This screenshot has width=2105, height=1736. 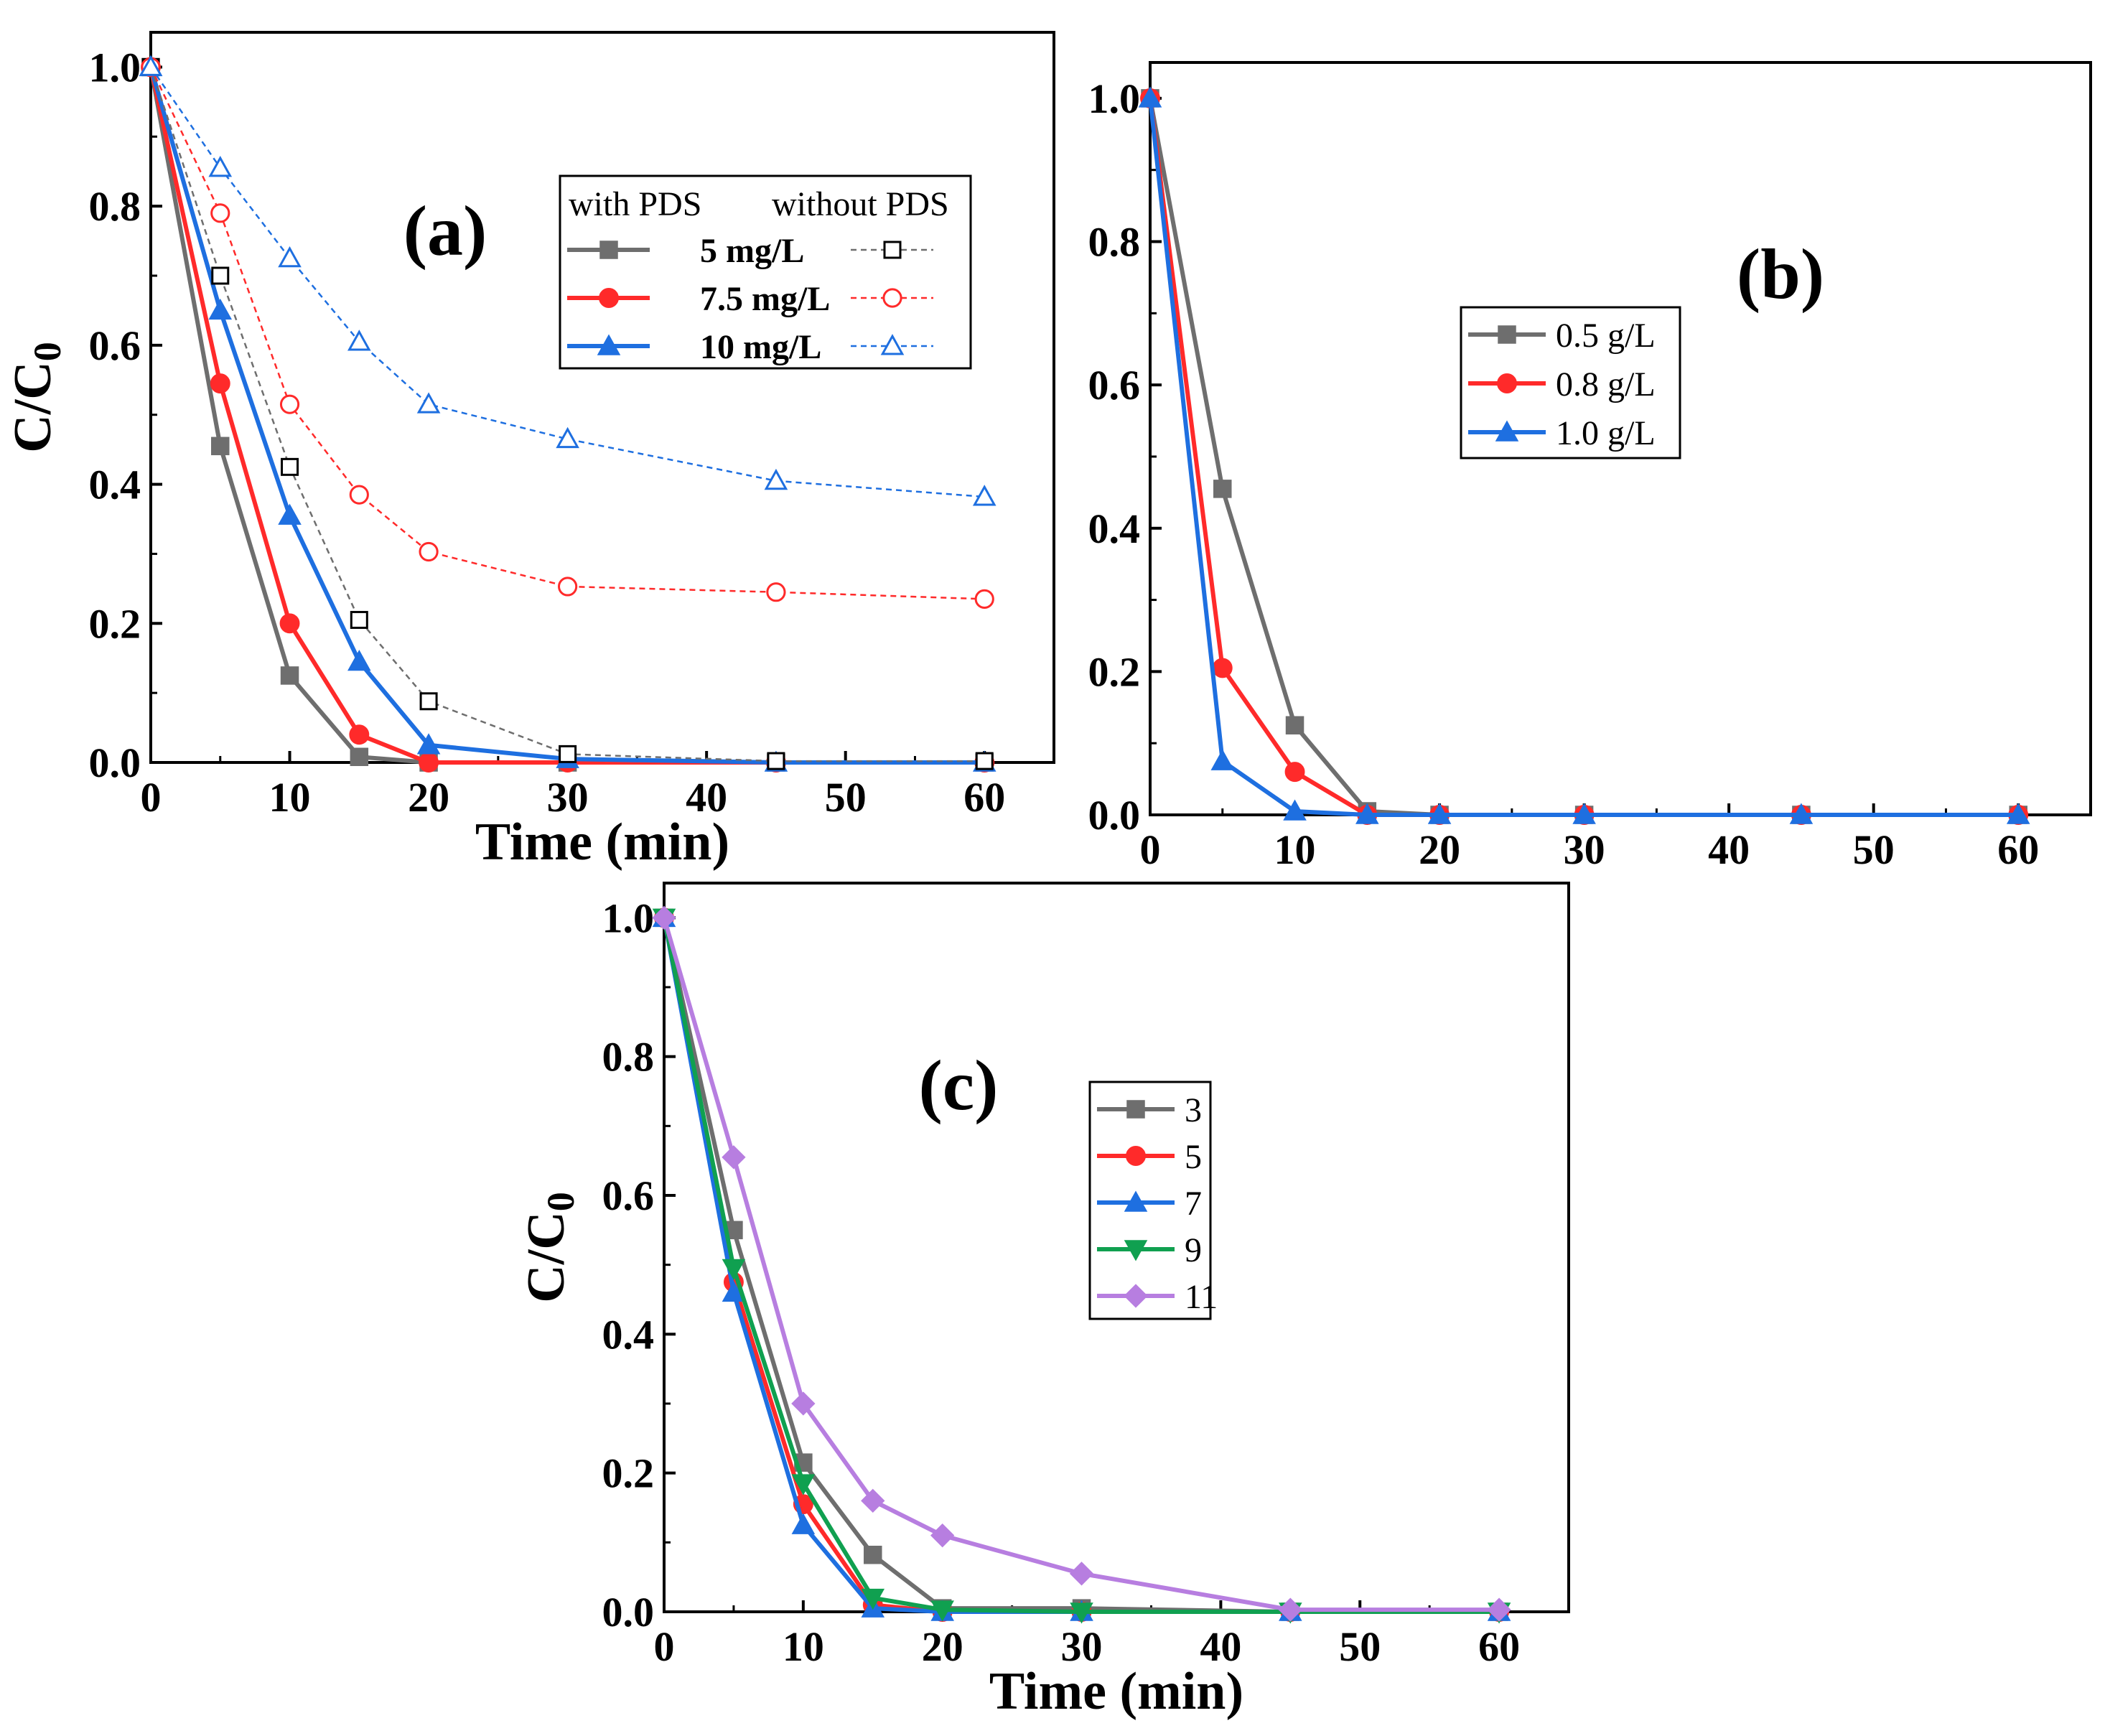 I want to click on y-tick-label: 0.0, so click(x=1114, y=815).